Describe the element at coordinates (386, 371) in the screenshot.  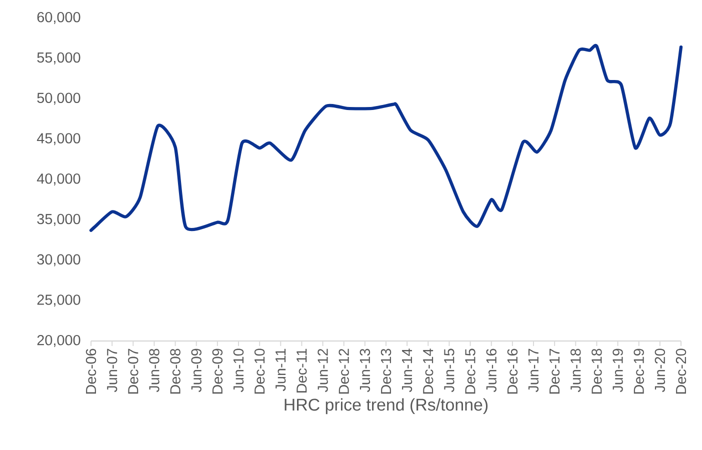
I see `x-tick-label: Dec-13` at that location.